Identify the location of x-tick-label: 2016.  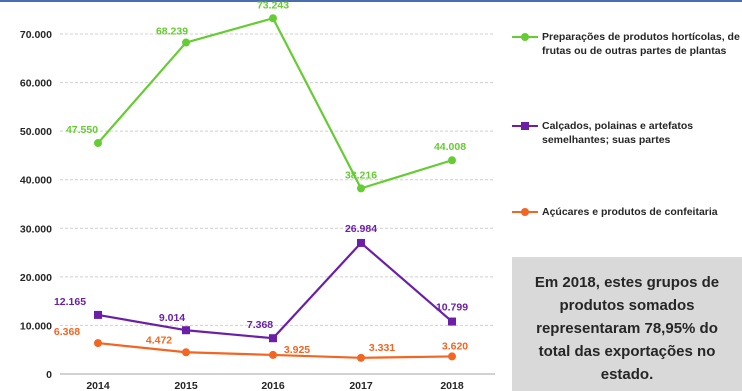
(273, 385).